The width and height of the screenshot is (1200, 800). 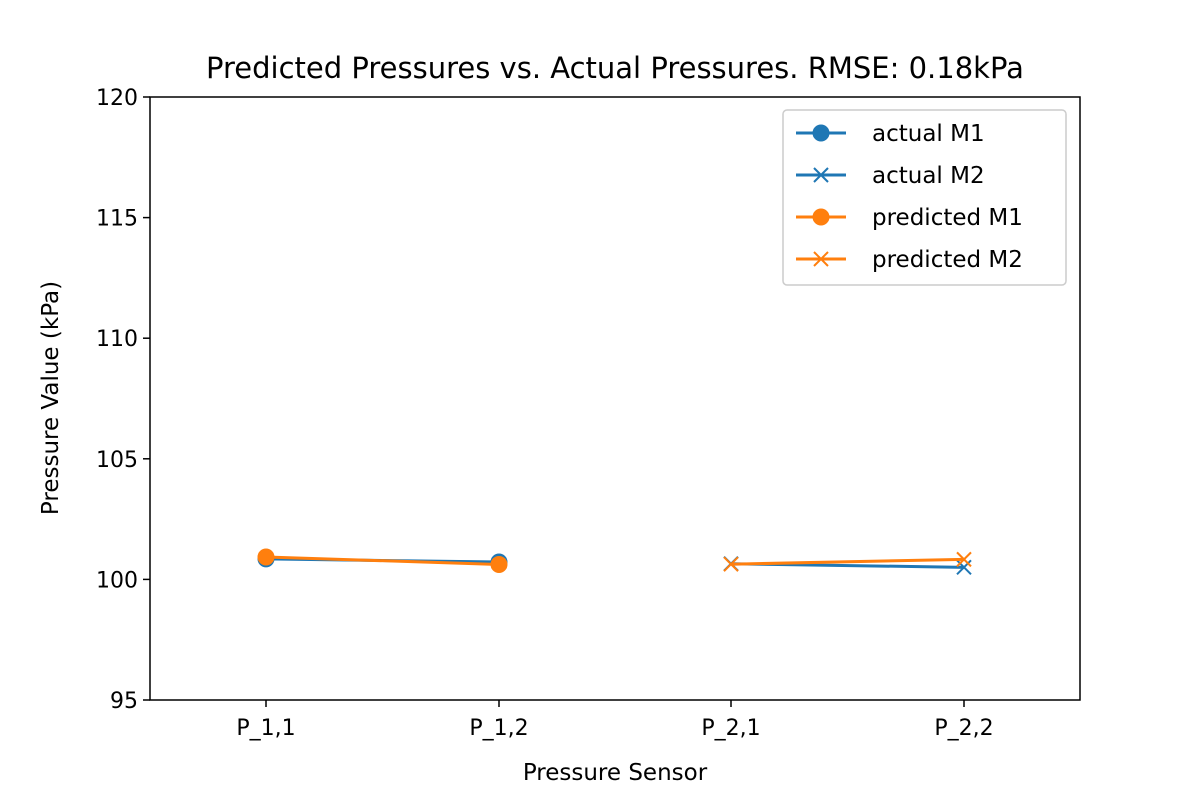 I want to click on legend-entry: actual M1, so click(x=890, y=134).